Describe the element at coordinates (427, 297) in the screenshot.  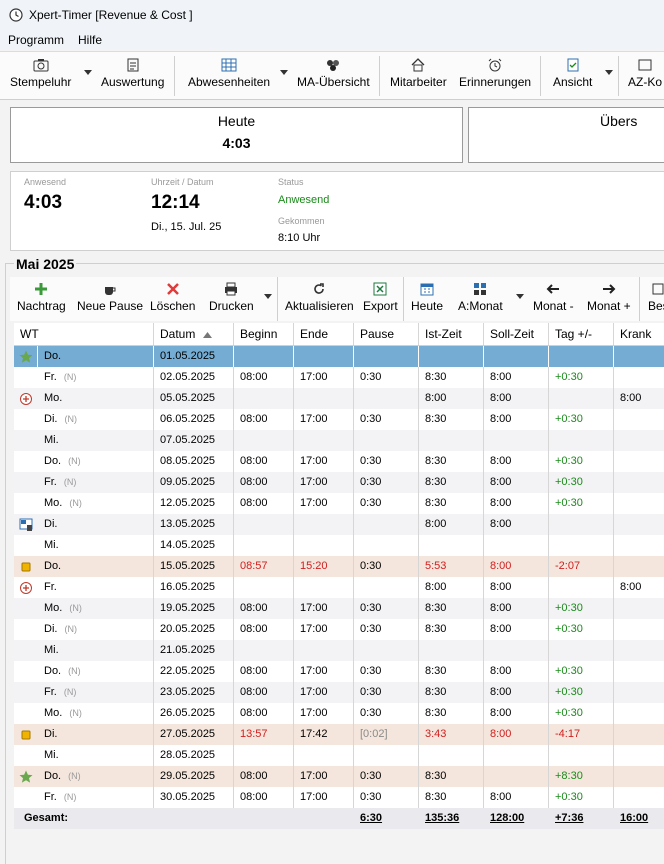
I see `heute-button: Heute` at that location.